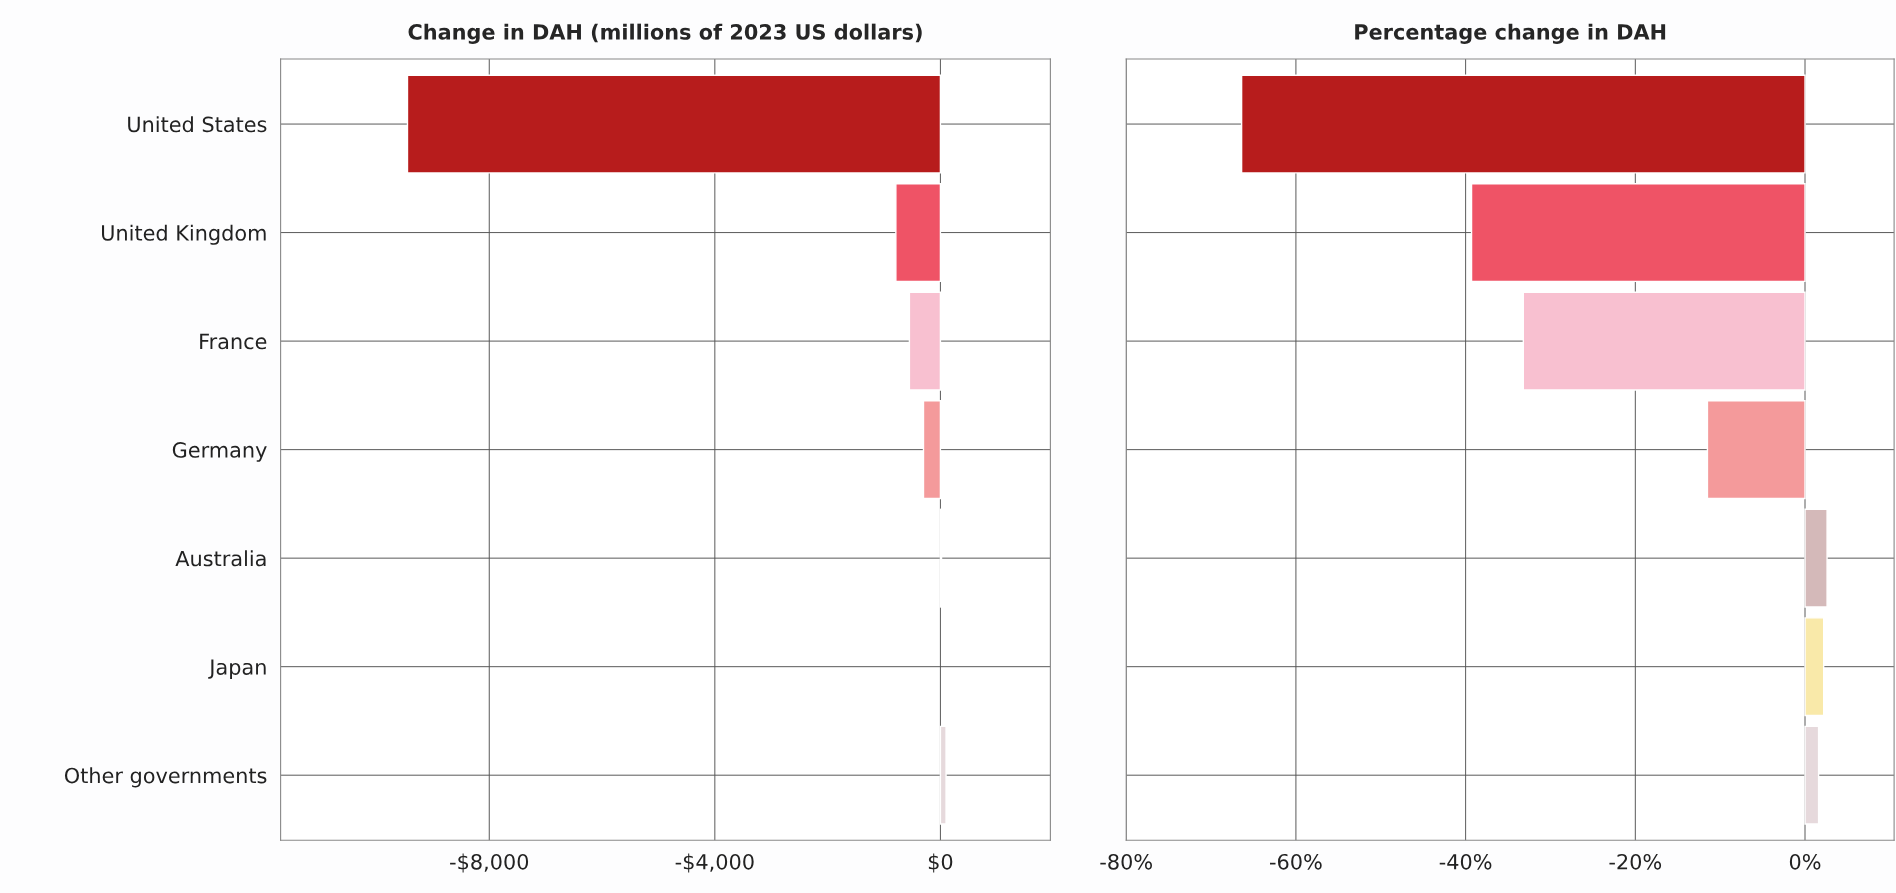 This screenshot has width=1896, height=893. I want to click on y-tick-label: Other governments, so click(165, 777).